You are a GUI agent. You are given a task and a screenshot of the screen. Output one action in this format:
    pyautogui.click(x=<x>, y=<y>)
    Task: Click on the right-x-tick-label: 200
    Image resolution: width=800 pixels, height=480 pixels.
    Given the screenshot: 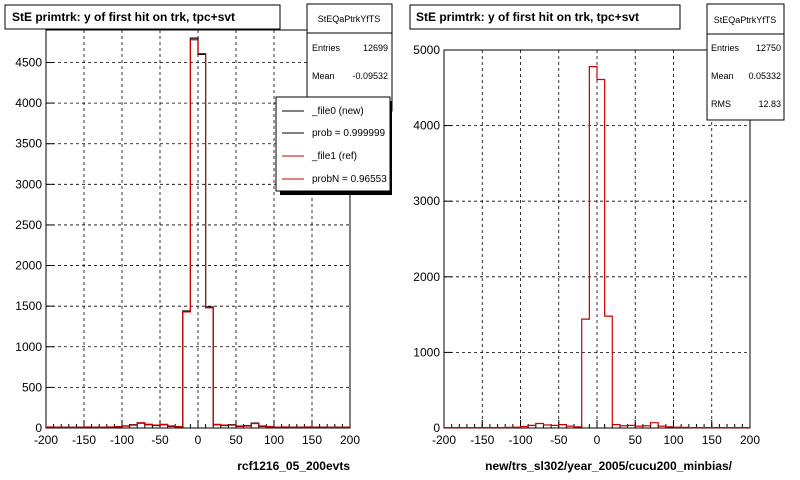 What is the action you would take?
    pyautogui.click(x=750, y=440)
    